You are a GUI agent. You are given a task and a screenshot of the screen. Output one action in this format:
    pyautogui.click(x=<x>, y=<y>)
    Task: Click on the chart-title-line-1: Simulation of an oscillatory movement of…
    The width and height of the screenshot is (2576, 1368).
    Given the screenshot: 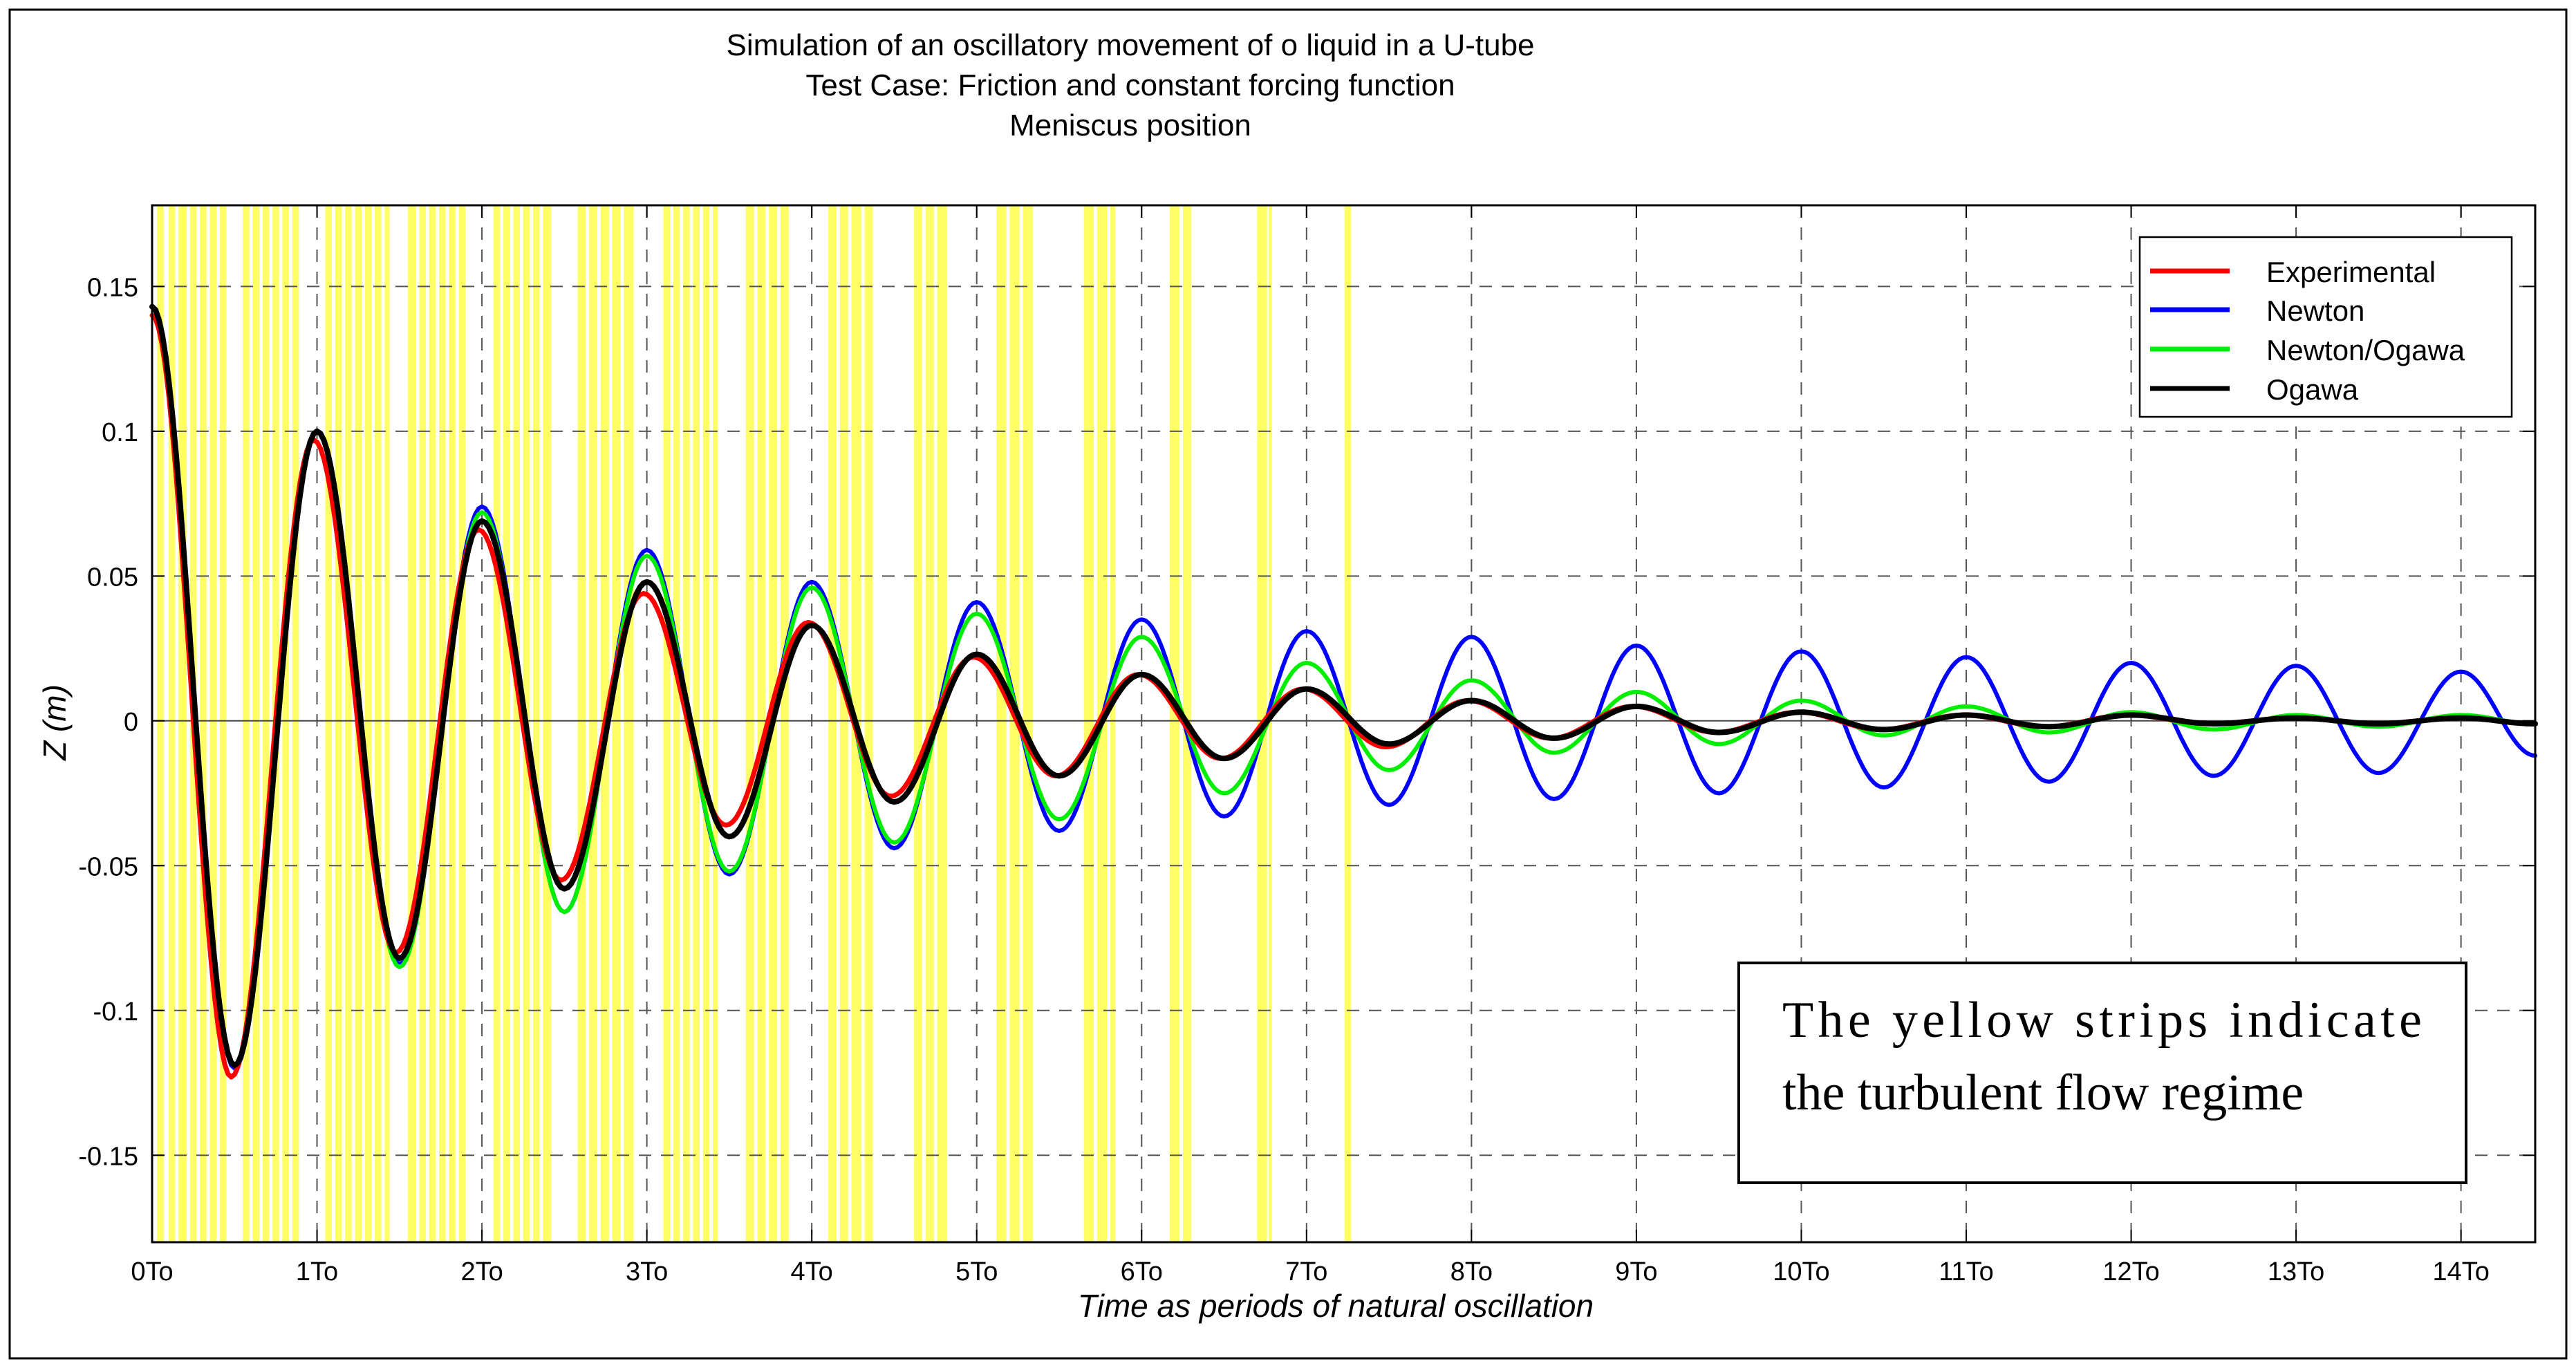 What is the action you would take?
    pyautogui.click(x=1130, y=45)
    